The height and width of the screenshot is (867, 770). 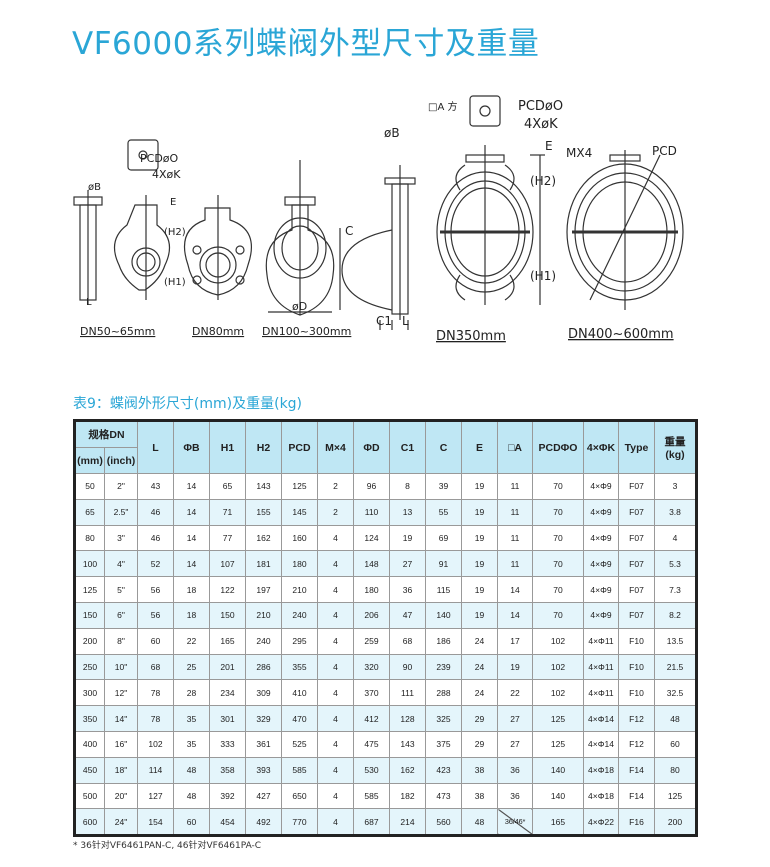 What do you see at coordinates (263, 538) in the screenshot?
I see `table-cell: 162` at bounding box center [263, 538].